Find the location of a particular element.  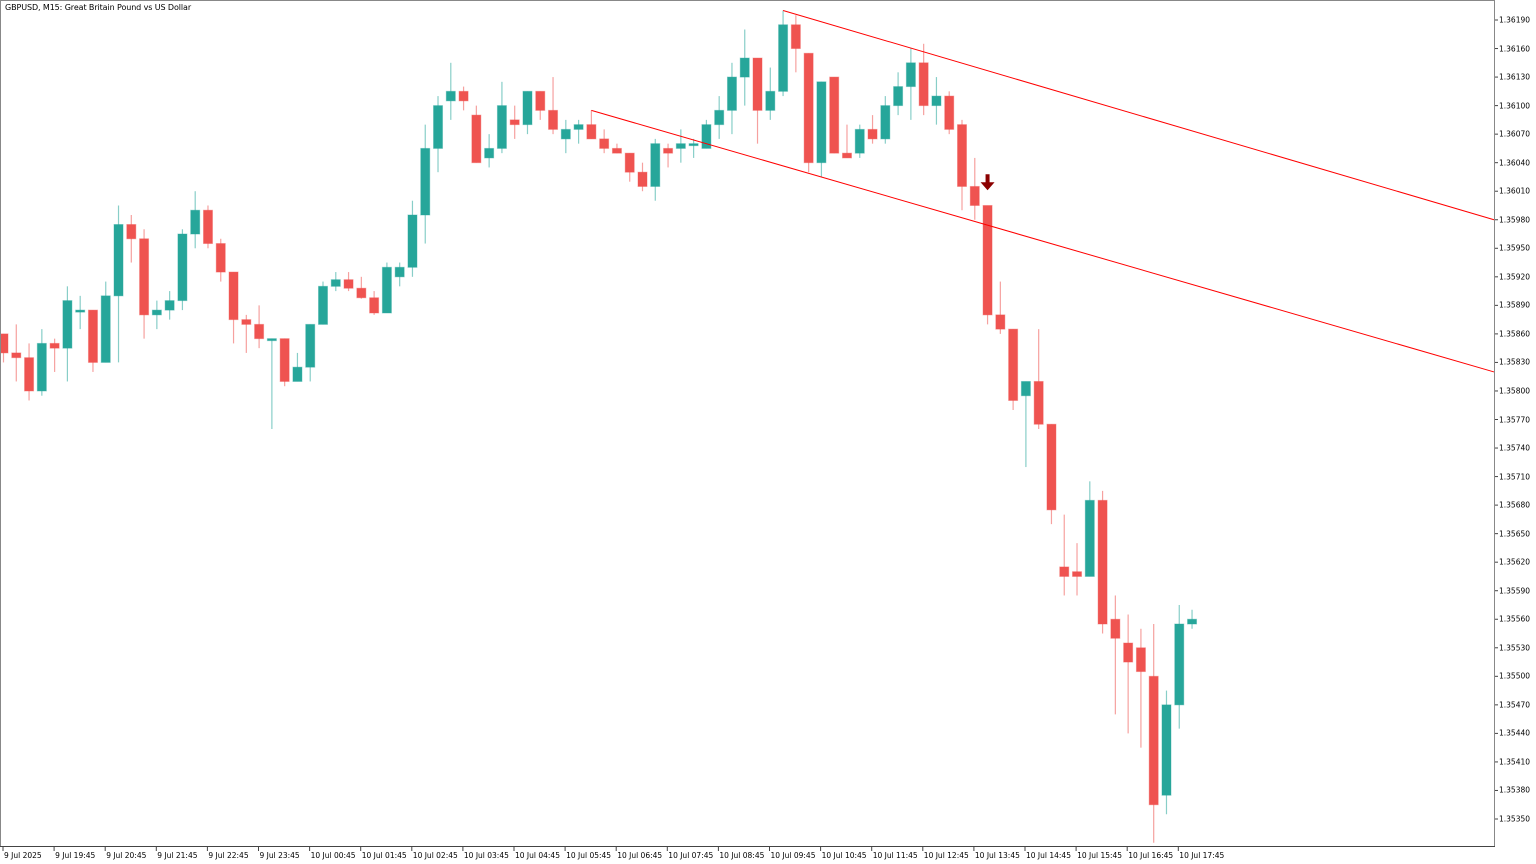

time-tick-label: 9 Jul 20:45 is located at coordinates (126, 855).